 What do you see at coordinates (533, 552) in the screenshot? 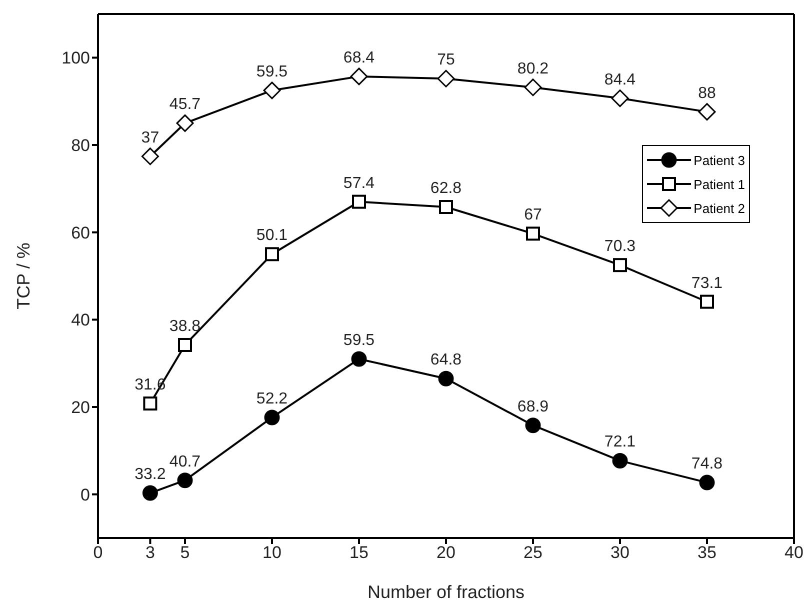
I see `x-tick-label: 25` at bounding box center [533, 552].